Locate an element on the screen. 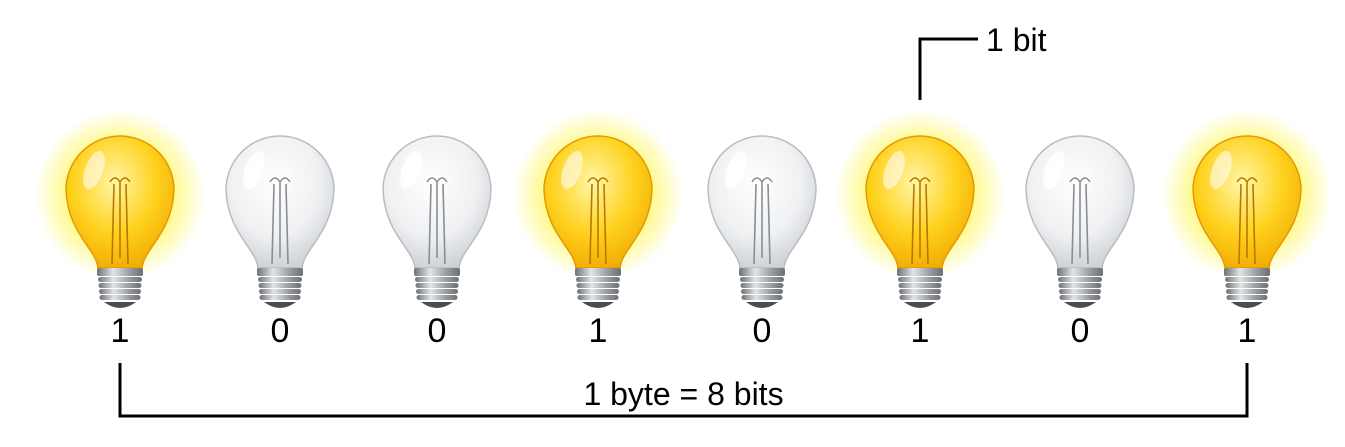 This screenshot has height=447, width=1345. callout-line is located at coordinates (948, 68).